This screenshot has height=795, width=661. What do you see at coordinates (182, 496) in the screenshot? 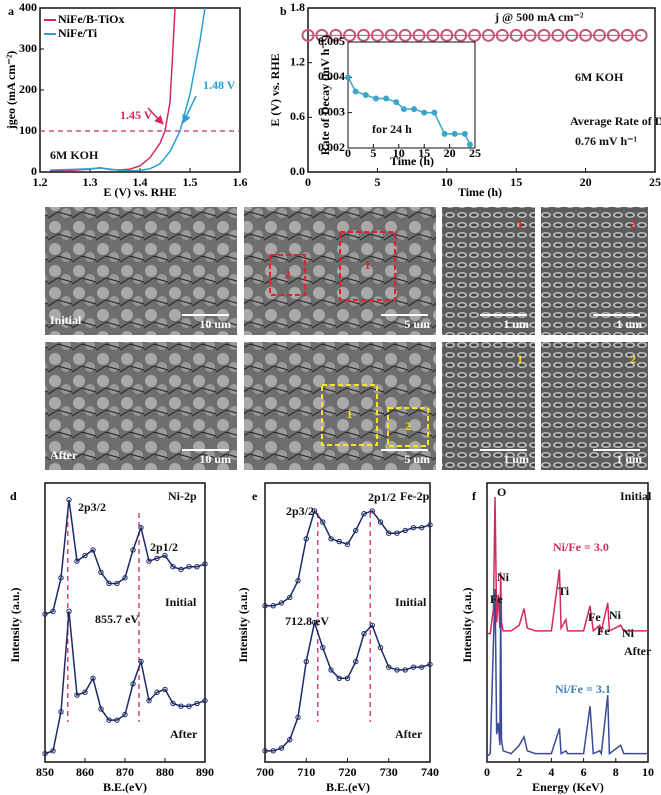
I see `annotation: Ni-2p` at bounding box center [182, 496].